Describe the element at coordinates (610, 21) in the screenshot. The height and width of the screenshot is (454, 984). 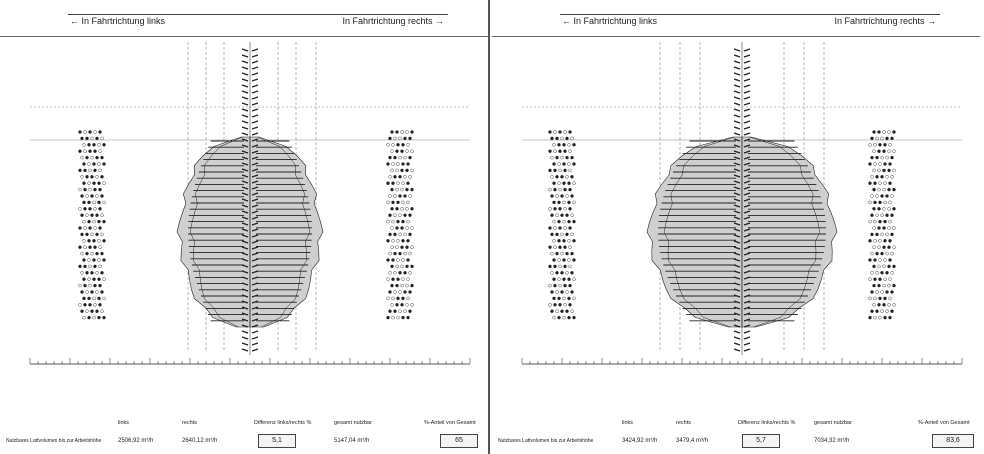
I see `direction-left-label: ← In Fahrtrichtung links` at that location.